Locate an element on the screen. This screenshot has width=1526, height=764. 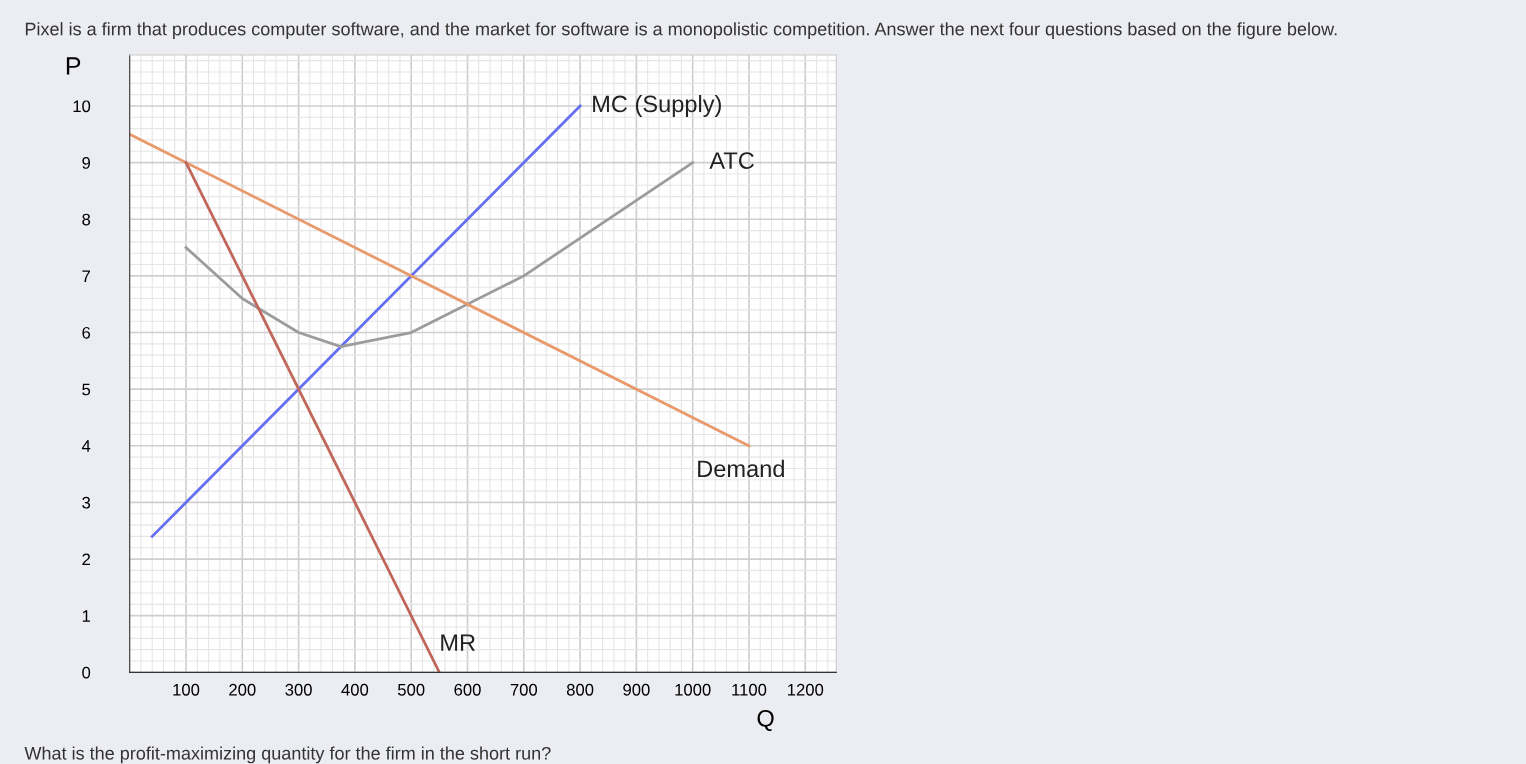
y-tick-label: 10 is located at coordinates (82, 106).